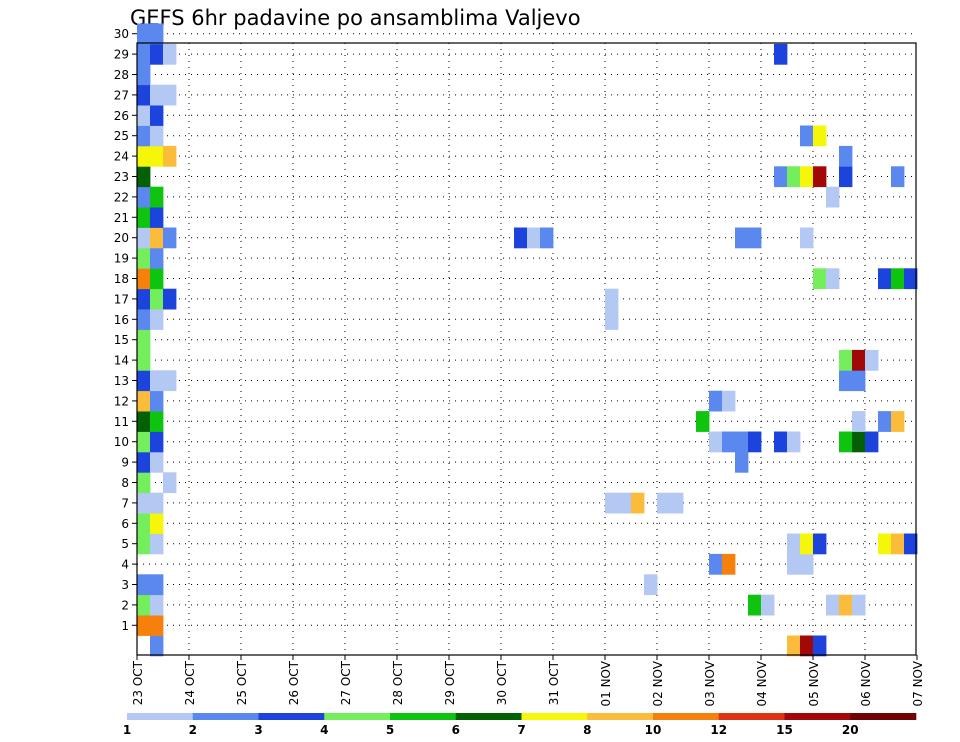  I want to click on colorbar-label: 12, so click(718, 730).